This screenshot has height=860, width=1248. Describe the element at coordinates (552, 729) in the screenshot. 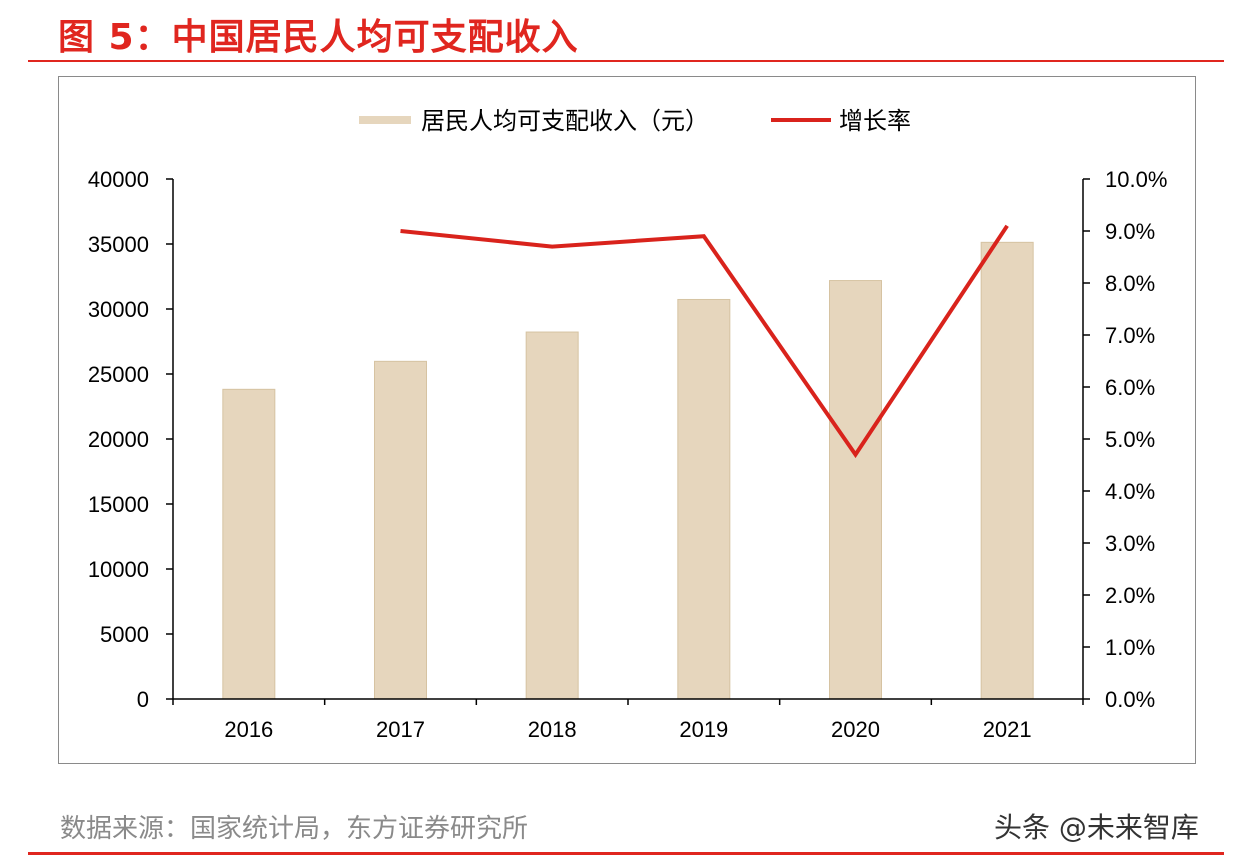

I see `x-tick-label-2018: 2018` at that location.